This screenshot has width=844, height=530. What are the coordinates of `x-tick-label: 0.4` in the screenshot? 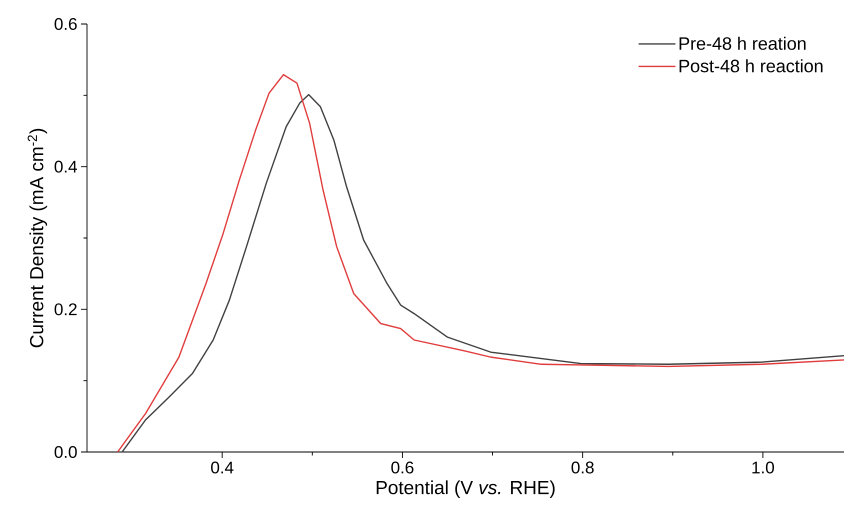 It's located at (222, 468).